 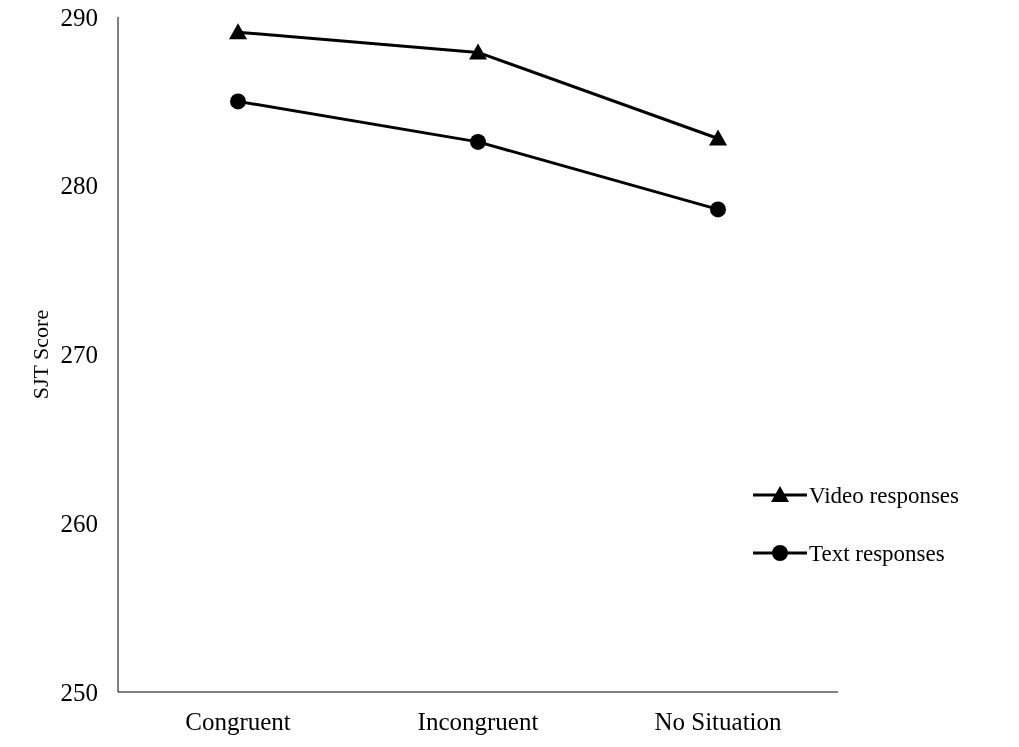 I want to click on legend-label: Video responses, so click(x=884, y=495).